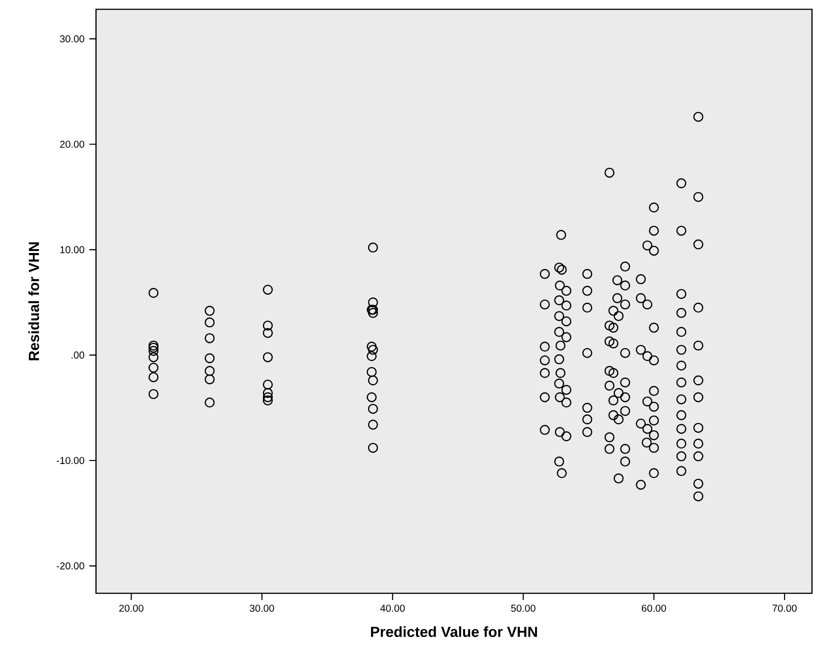 The width and height of the screenshot is (814, 660). Describe the element at coordinates (523, 608) in the screenshot. I see `x-tick-label: 50.00` at that location.